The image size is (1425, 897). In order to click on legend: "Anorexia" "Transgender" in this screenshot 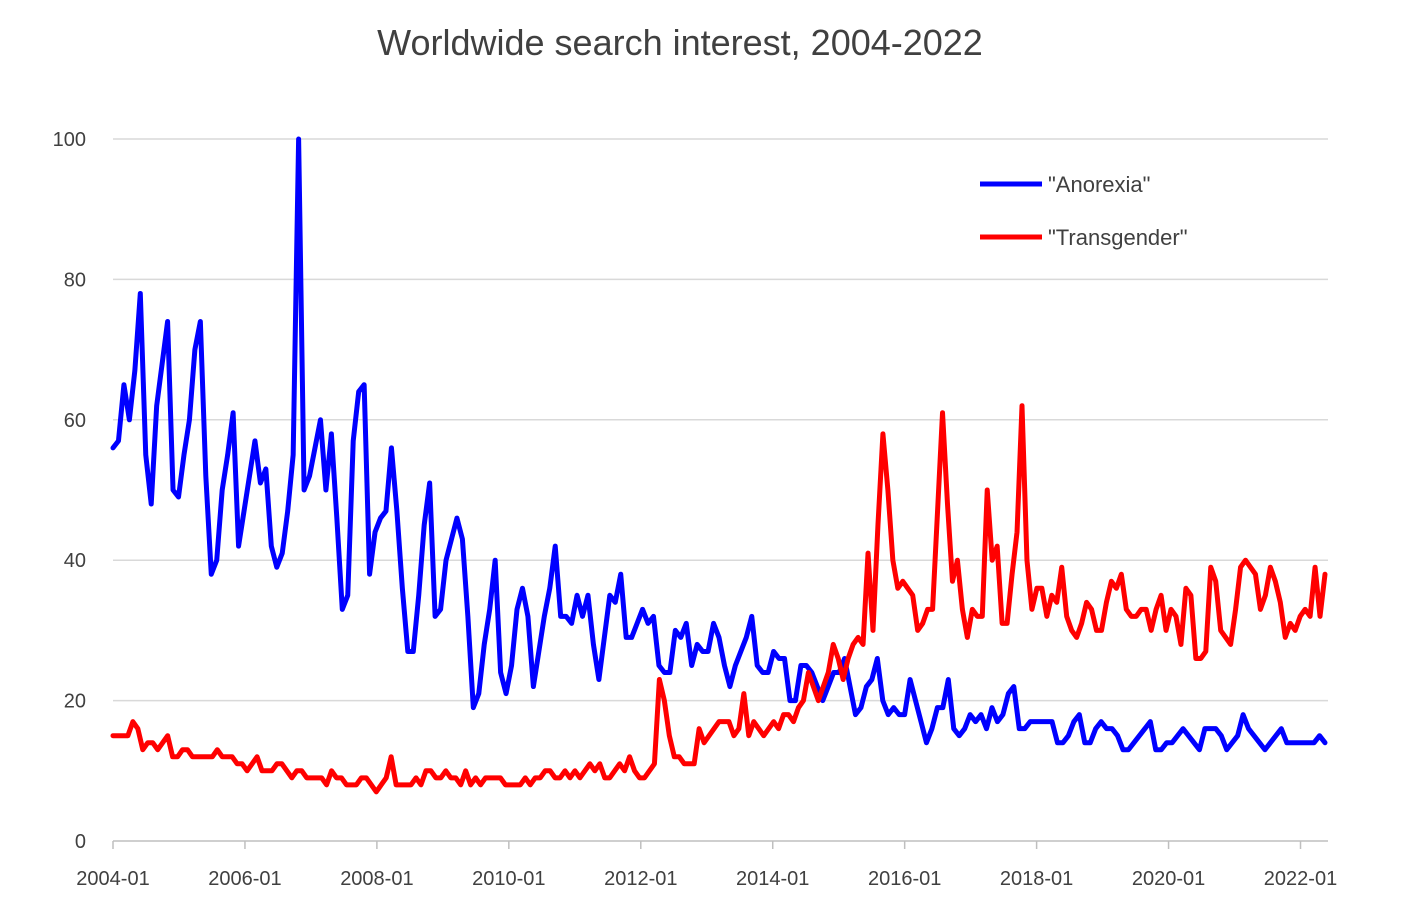, I will do `click(1084, 211)`.